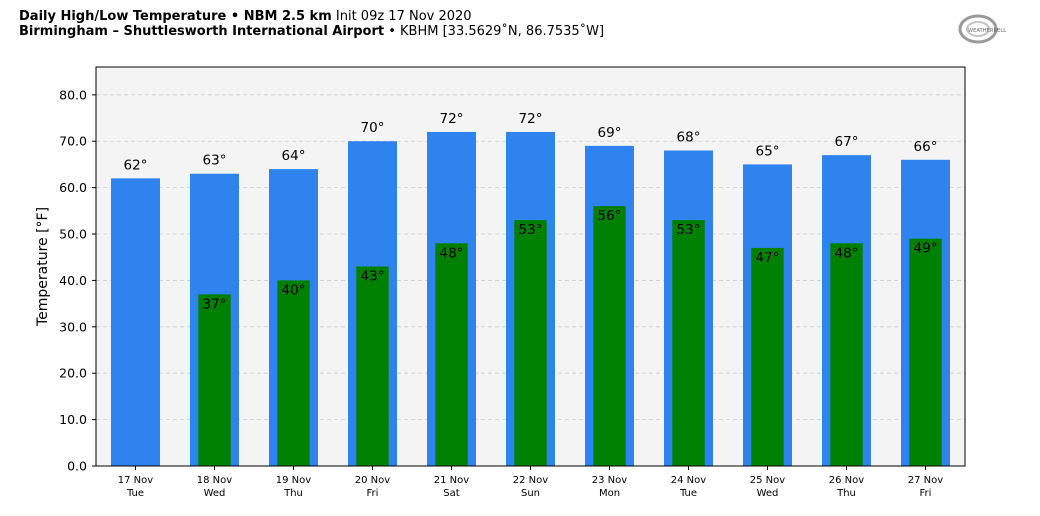 This screenshot has height=516, width=1040. I want to click on y-tick-label: 70.0, so click(73, 141).